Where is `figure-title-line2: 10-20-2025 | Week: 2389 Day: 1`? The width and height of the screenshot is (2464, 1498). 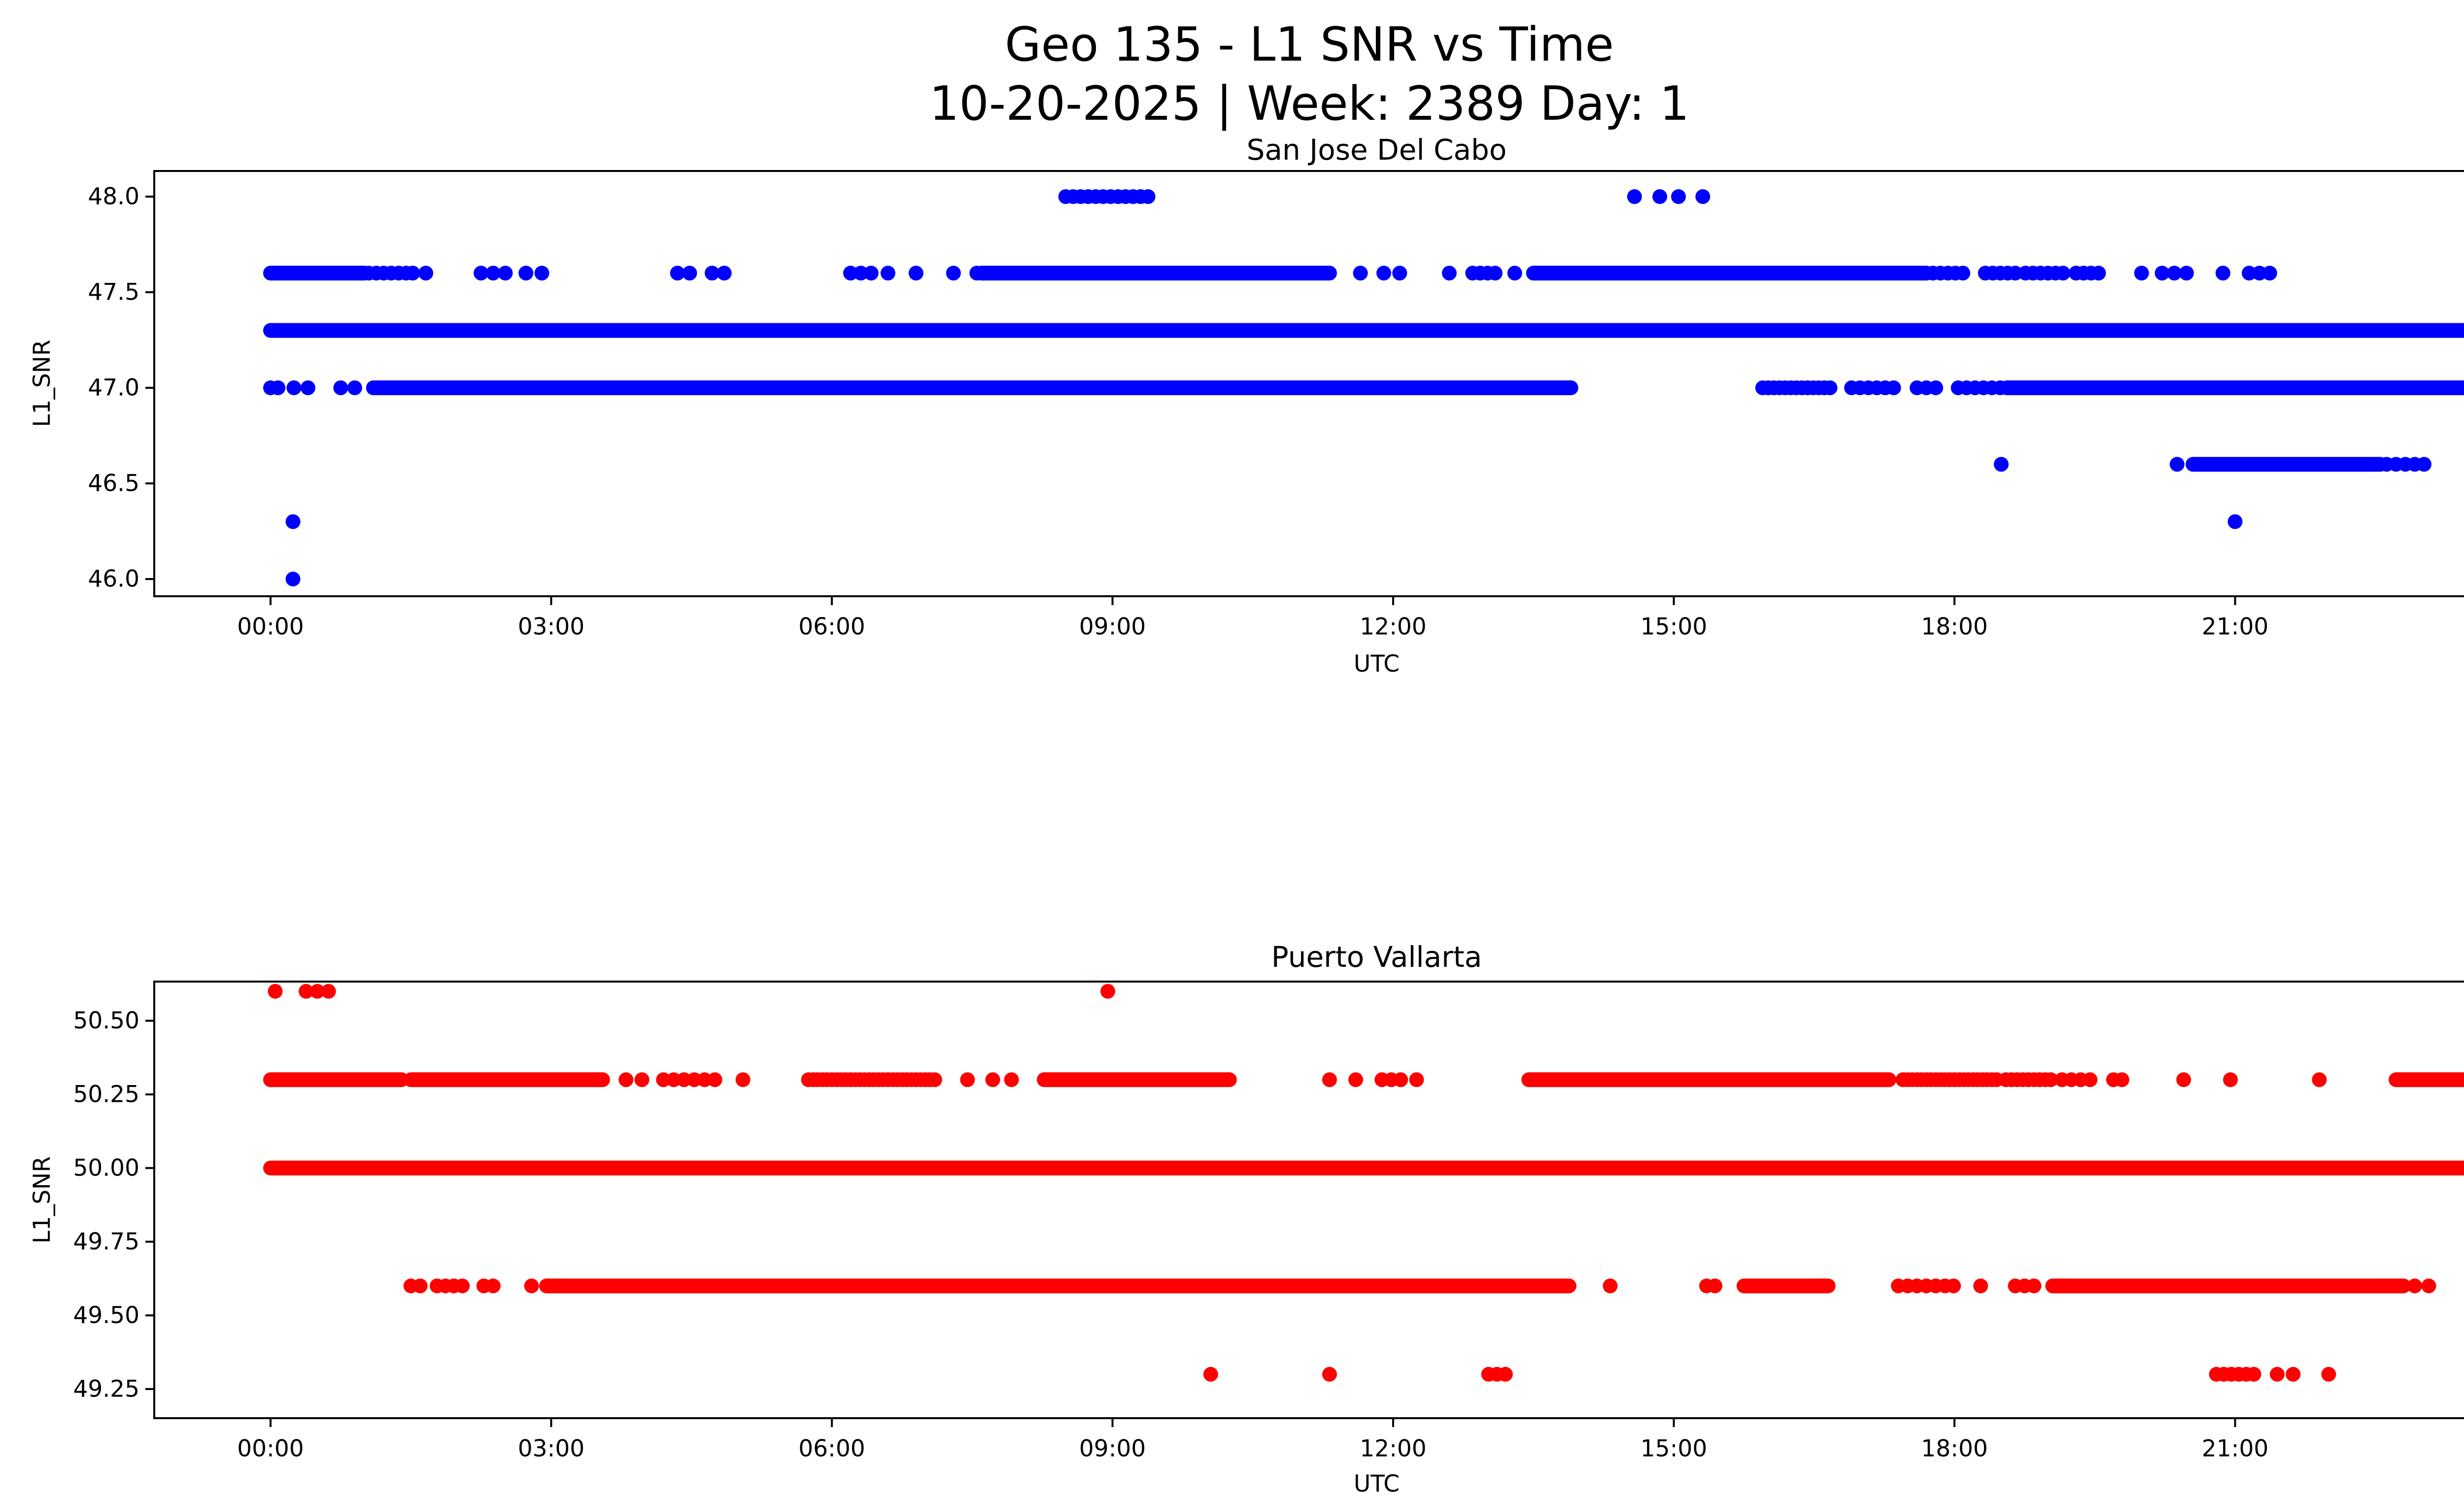
figure-title-line2: 10-20-2025 | Week: 2389 Day: 1 is located at coordinates (1309, 104).